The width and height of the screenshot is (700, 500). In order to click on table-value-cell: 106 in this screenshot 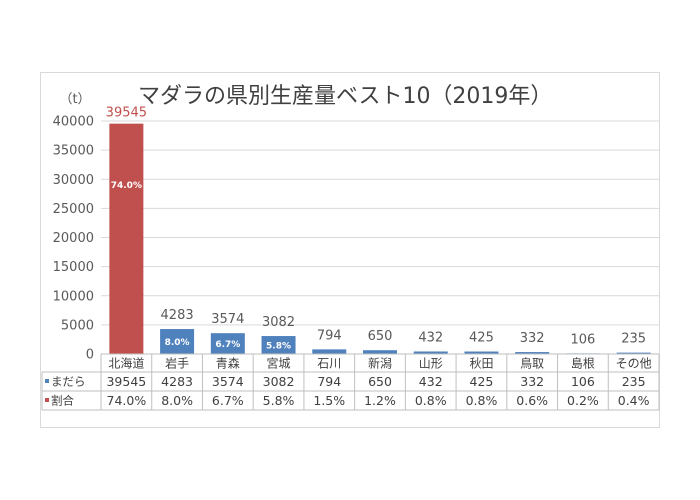, I will do `click(583, 381)`.